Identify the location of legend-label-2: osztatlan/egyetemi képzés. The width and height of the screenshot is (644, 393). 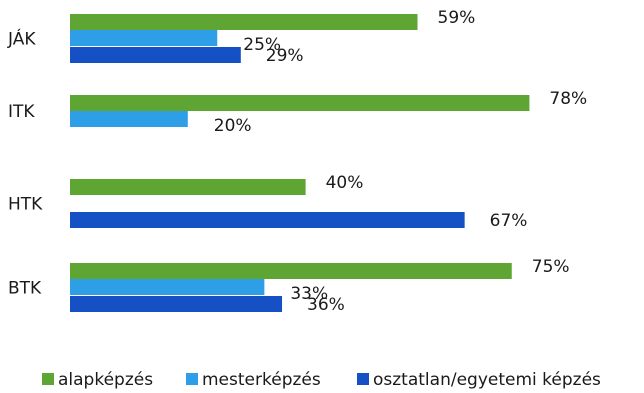
(487, 380).